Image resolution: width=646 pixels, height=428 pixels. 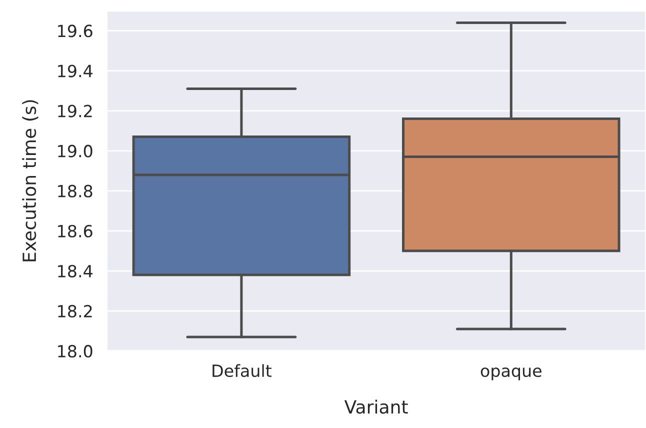 What do you see at coordinates (30, 181) in the screenshot?
I see `y-axis-title: Execution time (s)` at bounding box center [30, 181].